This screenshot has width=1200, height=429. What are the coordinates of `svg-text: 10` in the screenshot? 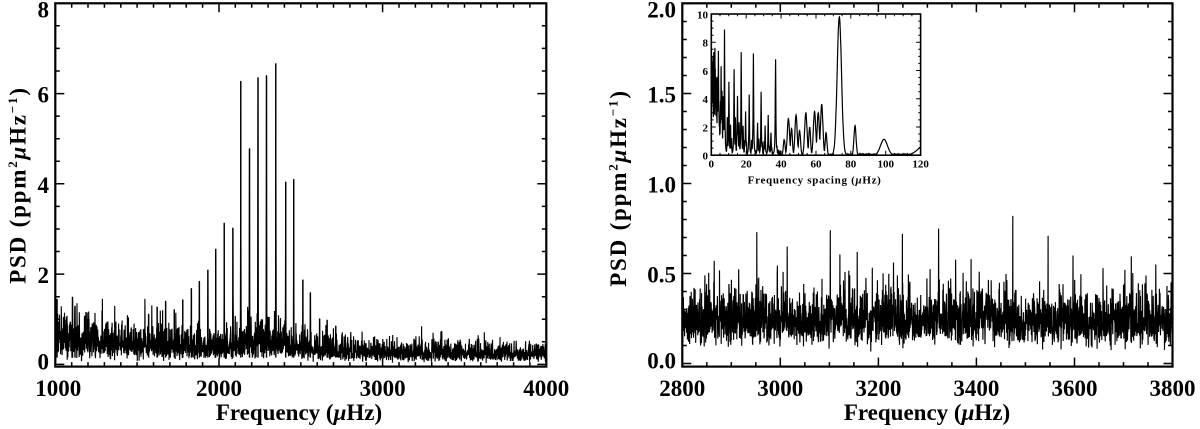 It's located at (703, 15).